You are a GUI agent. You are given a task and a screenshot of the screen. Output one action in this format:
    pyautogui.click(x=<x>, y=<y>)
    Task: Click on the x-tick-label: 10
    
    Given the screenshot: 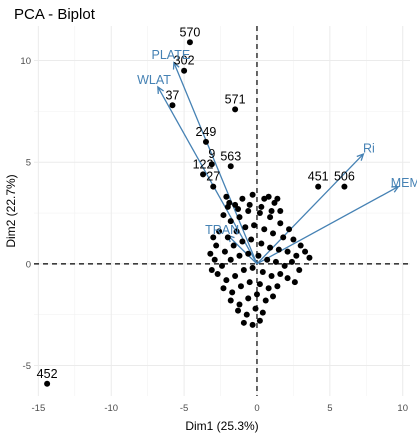 What is the action you would take?
    pyautogui.click(x=402, y=408)
    